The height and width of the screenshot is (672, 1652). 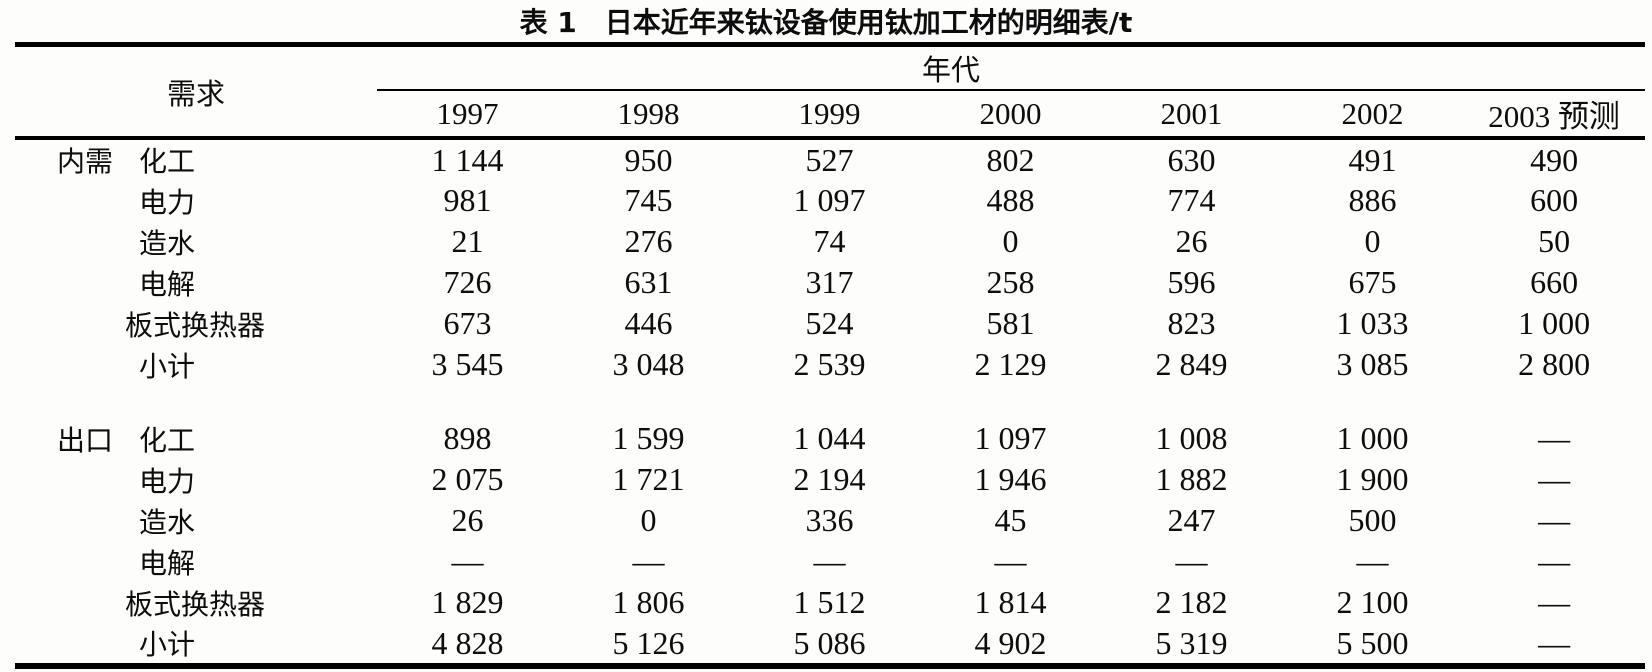 What do you see at coordinates (826, 22) in the screenshot?
I see `table-title: 表 1 日本近年来钛设备使用钛加工材的明细表/t` at bounding box center [826, 22].